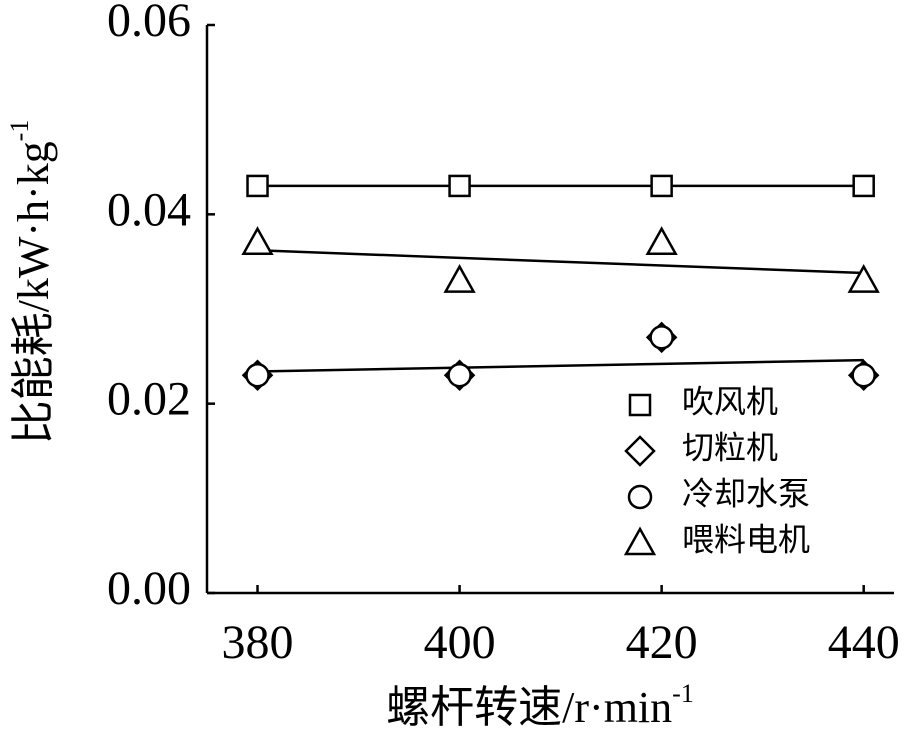 This screenshot has width=910, height=743. I want to click on legend-label: 喂料电机, so click(746, 539).